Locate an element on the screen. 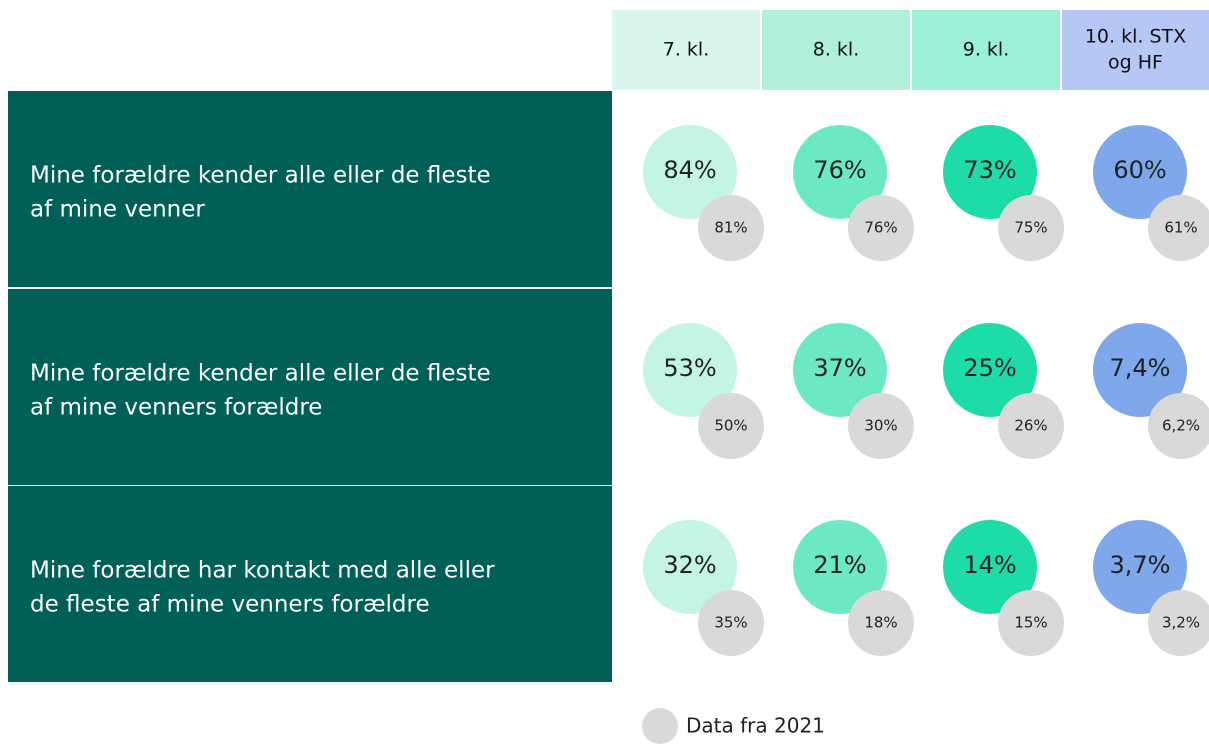  value-2021: 15% is located at coordinates (1030, 623).